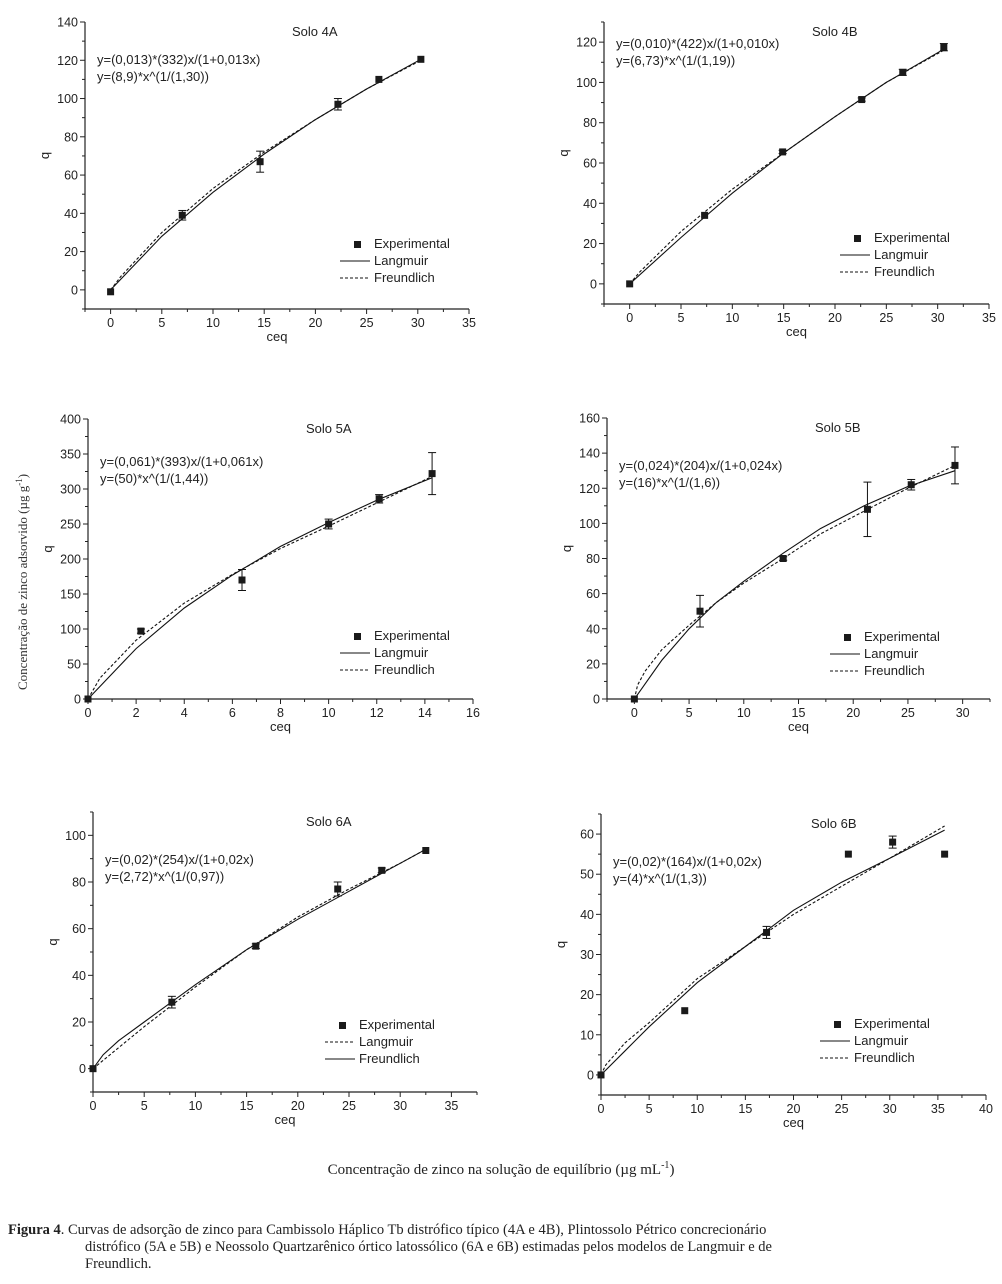 The width and height of the screenshot is (1002, 1284). I want to click on panel-title: Solo 6A, so click(329, 821).